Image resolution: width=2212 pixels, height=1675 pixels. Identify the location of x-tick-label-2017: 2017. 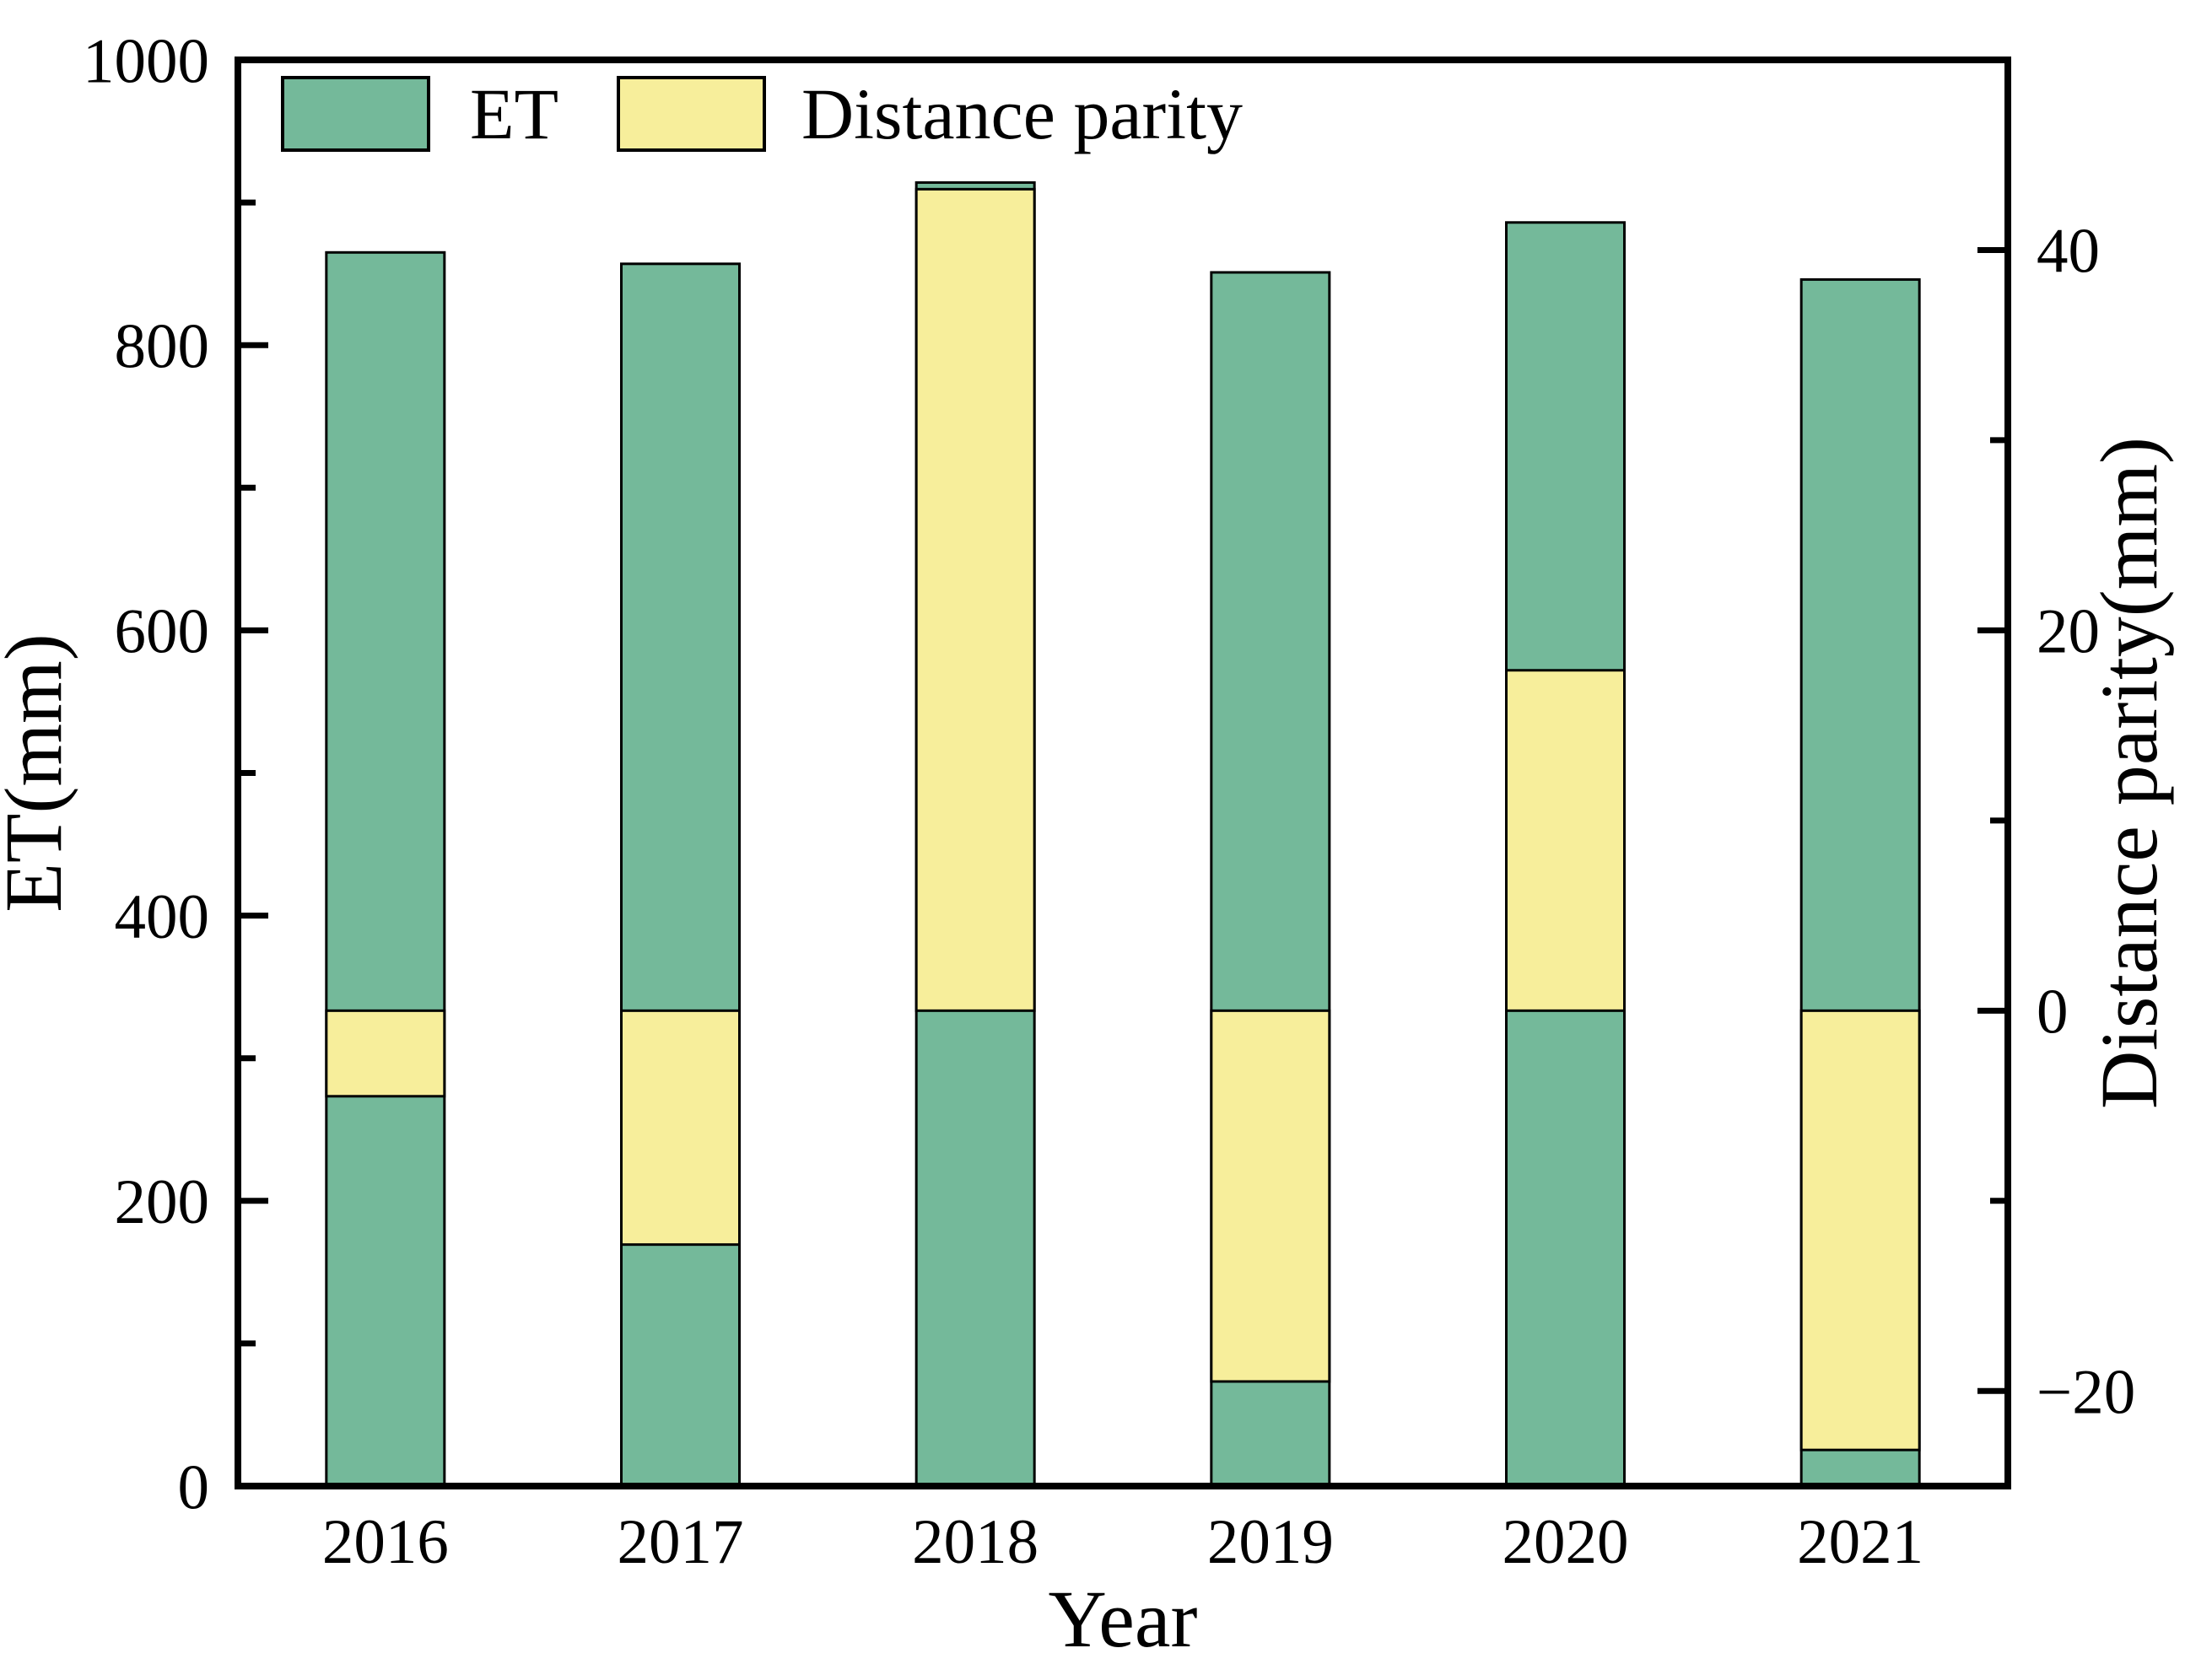
(681, 1542).